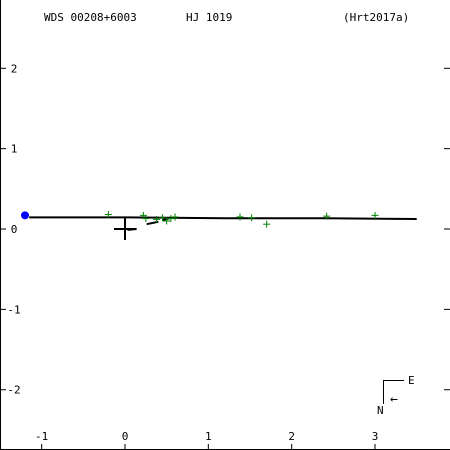 The width and height of the screenshot is (450, 450). I want to click on observation-points, so click(241, 219).